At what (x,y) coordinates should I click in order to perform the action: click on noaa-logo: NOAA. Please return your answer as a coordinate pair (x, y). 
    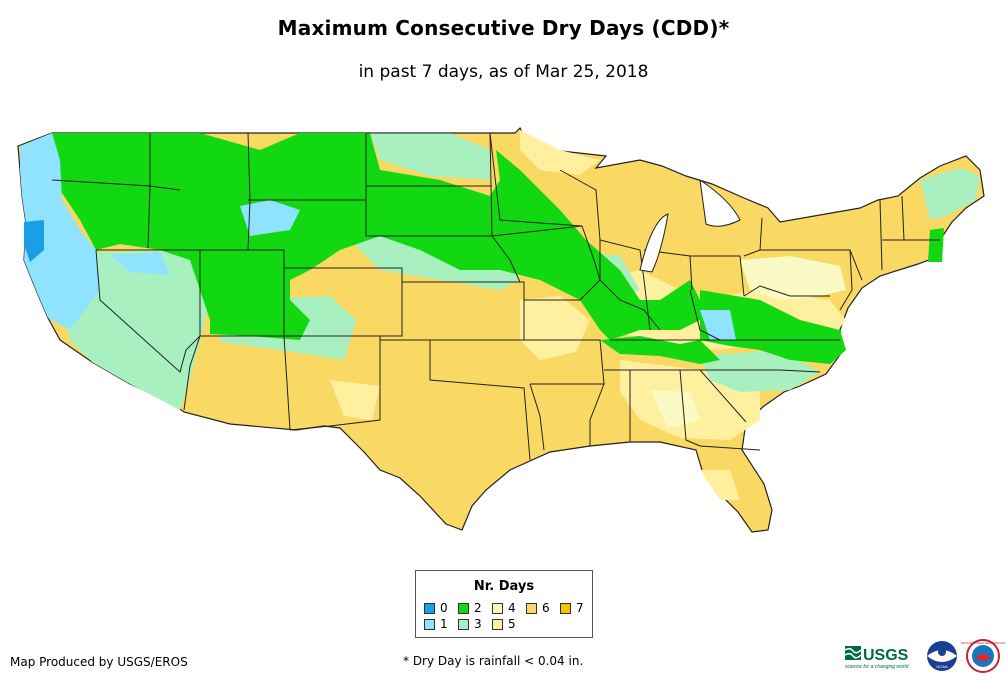
    Looking at the image, I should click on (942, 656).